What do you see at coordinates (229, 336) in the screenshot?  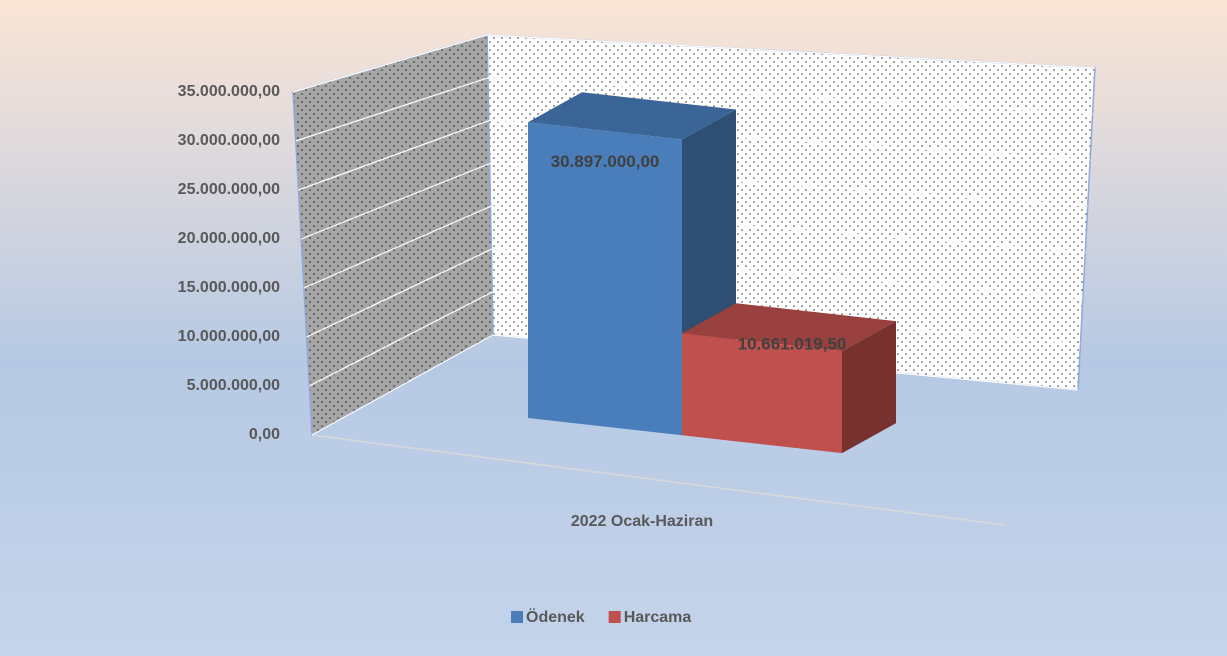 I see `y-tick-label: 10.000.000,00` at bounding box center [229, 336].